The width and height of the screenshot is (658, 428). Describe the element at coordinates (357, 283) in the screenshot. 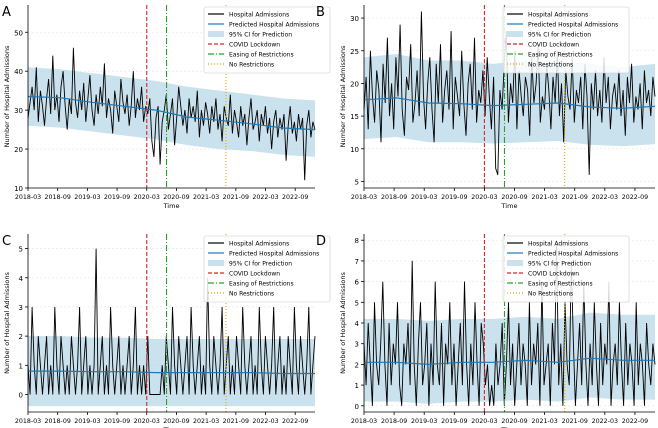

I see `y-tick-label: 6` at that location.